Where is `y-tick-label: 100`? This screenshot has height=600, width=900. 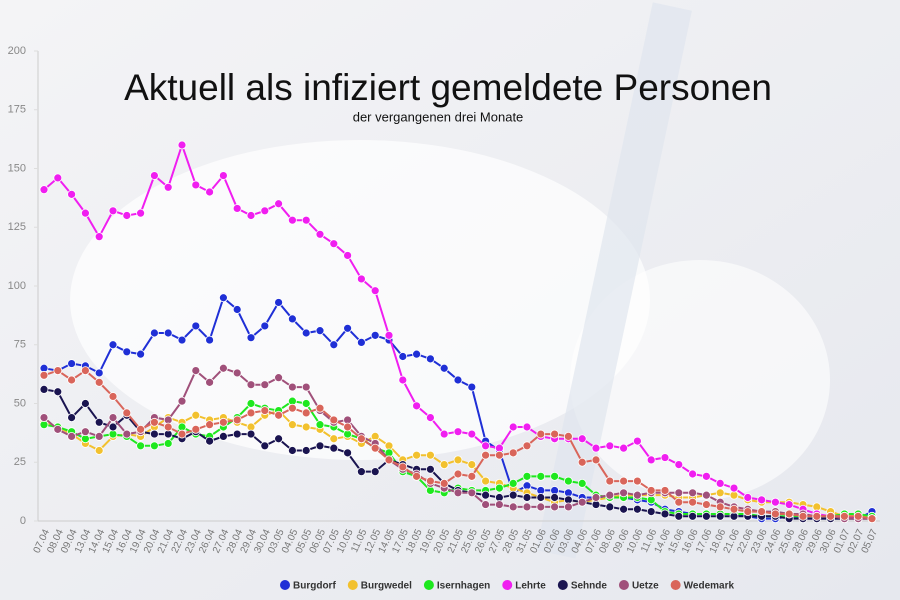 y-tick-label: 100 is located at coordinates (17, 286).